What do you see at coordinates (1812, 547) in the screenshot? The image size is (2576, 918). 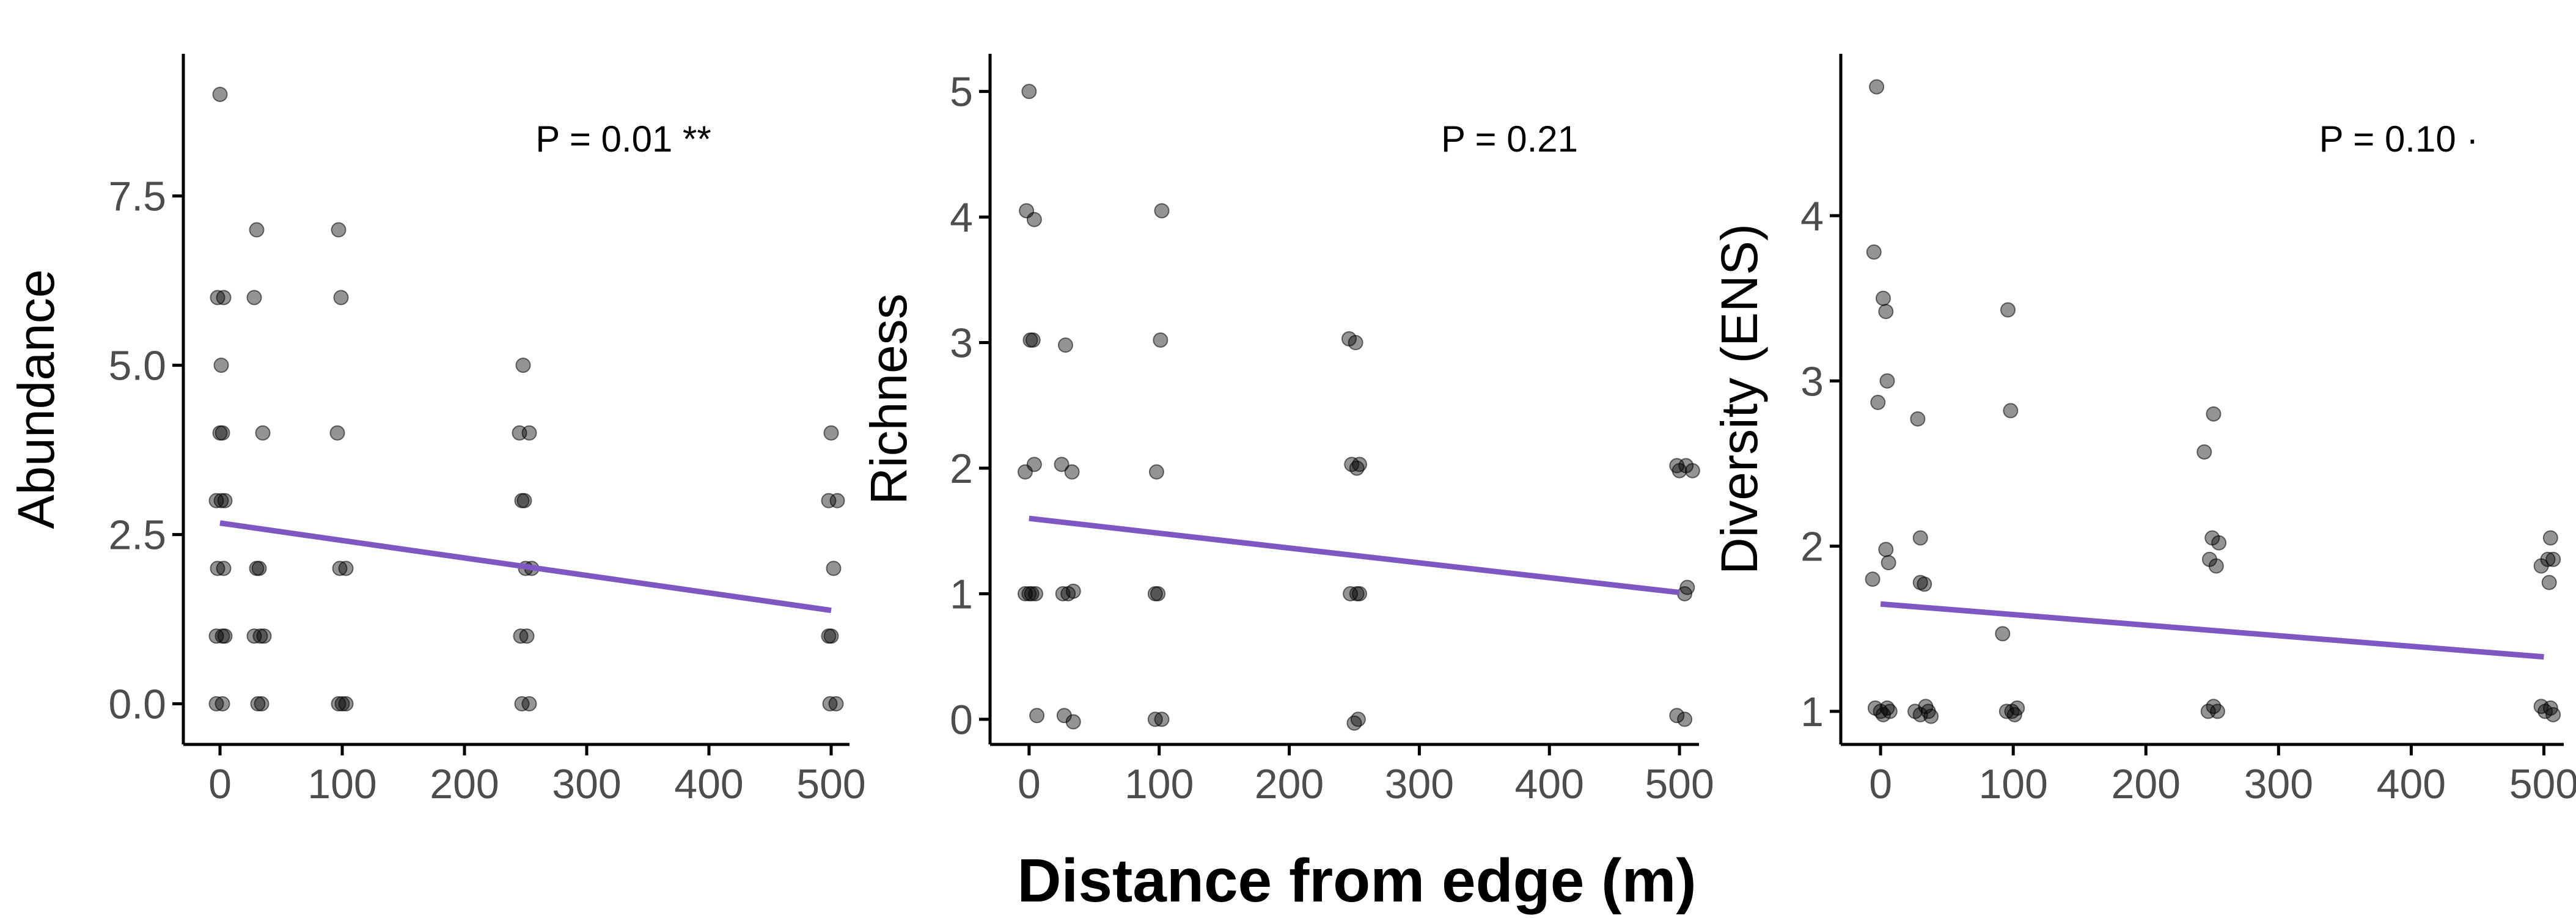 I see `y-tick-label: 2` at bounding box center [1812, 547].